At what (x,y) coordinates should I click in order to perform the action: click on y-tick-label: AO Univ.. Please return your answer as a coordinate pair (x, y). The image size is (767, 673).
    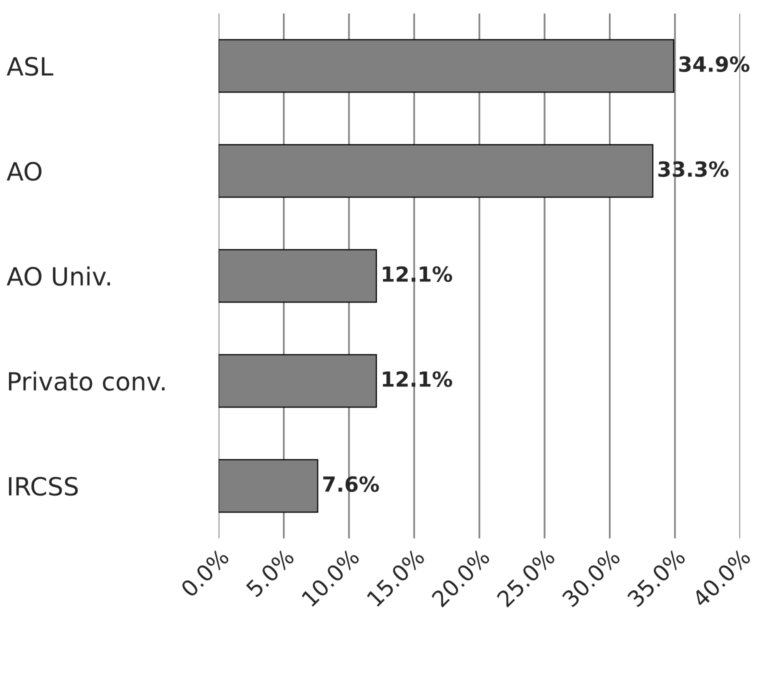
    Looking at the image, I should click on (58, 276).